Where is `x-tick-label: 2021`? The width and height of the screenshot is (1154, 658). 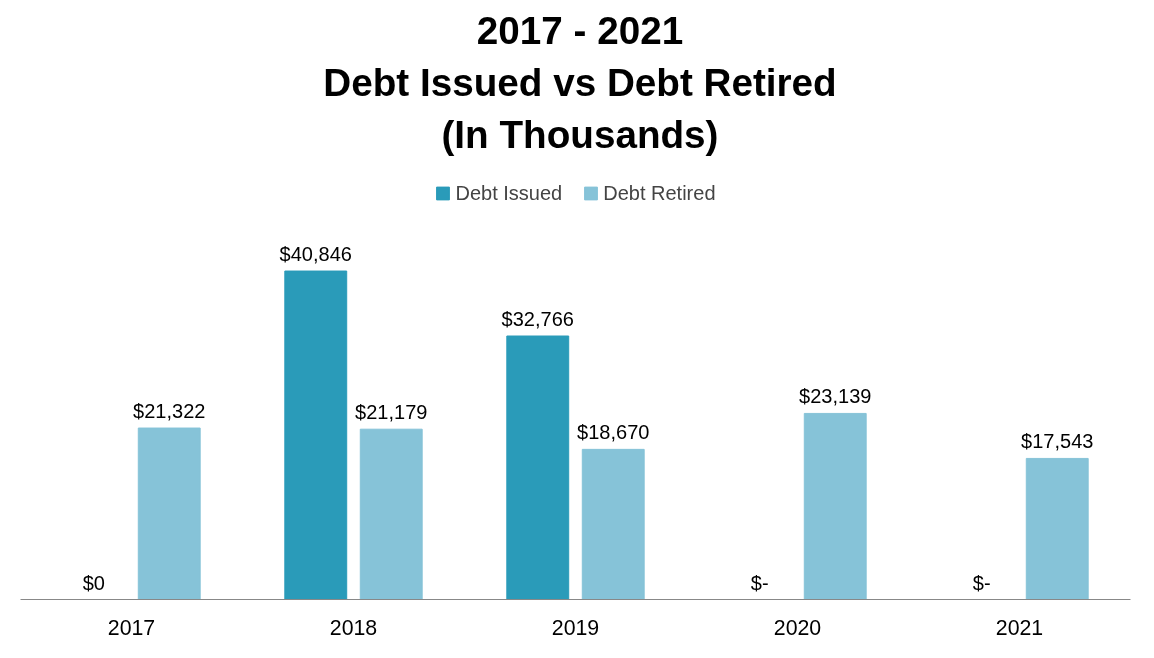
x-tick-label: 2021 is located at coordinates (1019, 627).